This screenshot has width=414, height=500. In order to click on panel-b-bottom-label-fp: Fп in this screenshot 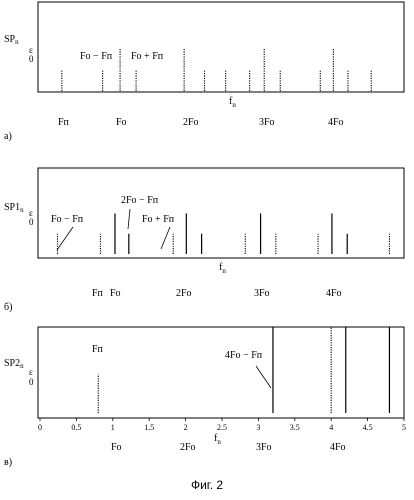, I will do `click(98, 293)`.